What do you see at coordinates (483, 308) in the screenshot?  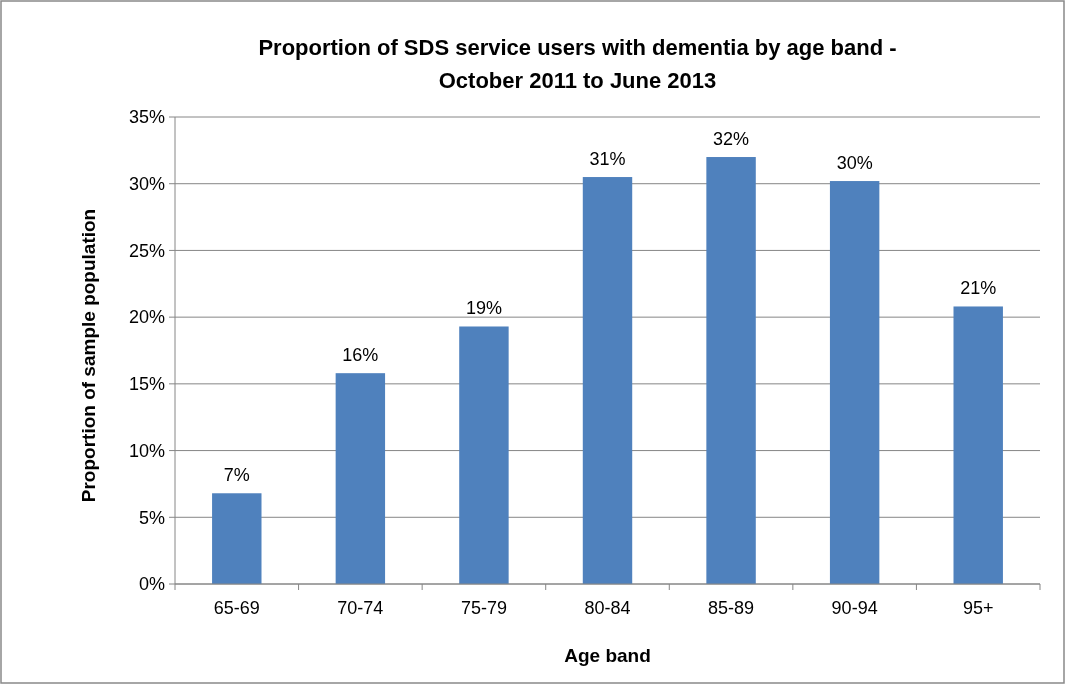 I see `data-label: 19%` at bounding box center [483, 308].